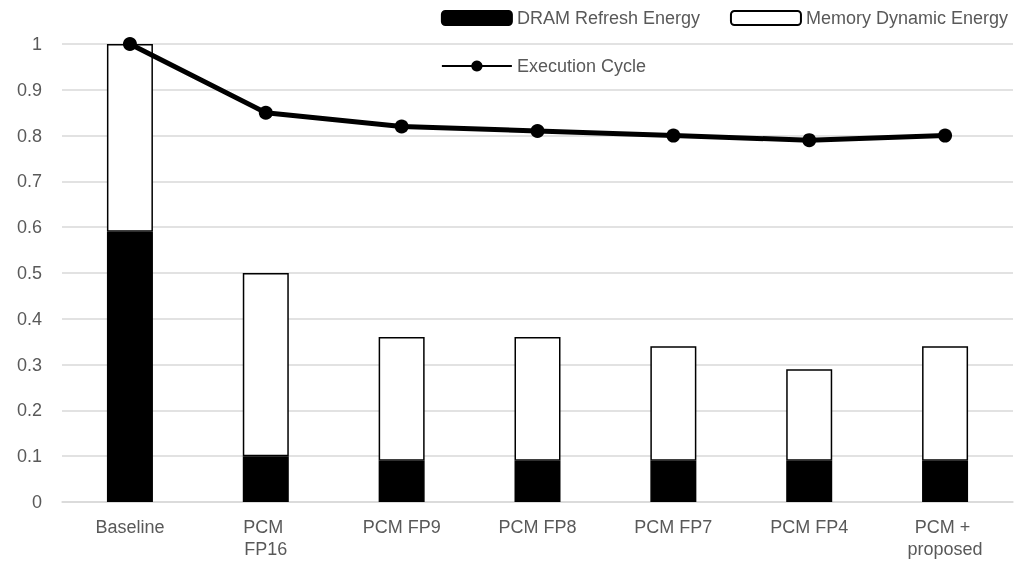 This screenshot has height=567, width=1023. What do you see at coordinates (537, 527) in the screenshot?
I see `x-tick-label: PCM FP8` at bounding box center [537, 527].